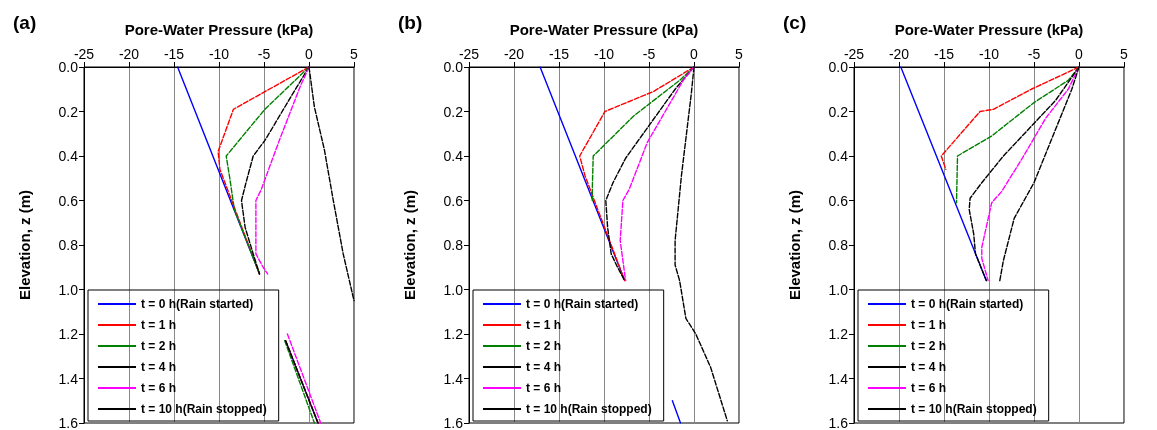  What do you see at coordinates (410, 22) in the screenshot?
I see `chart-title: (b)` at bounding box center [410, 22].